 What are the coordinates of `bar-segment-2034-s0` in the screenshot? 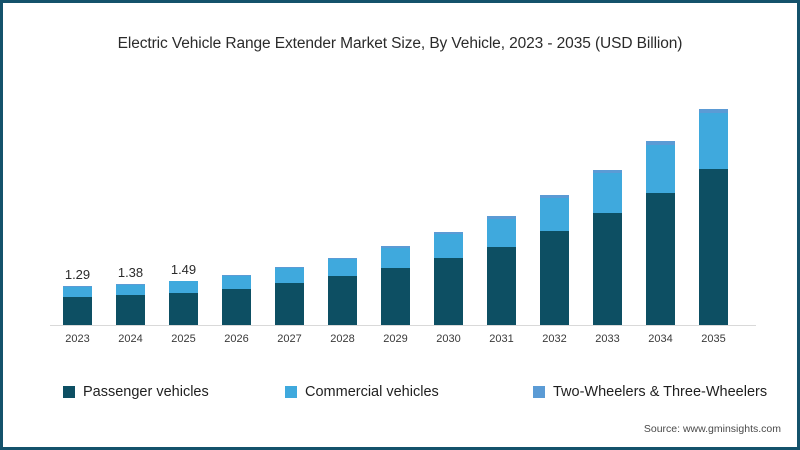 It's located at (660, 258).